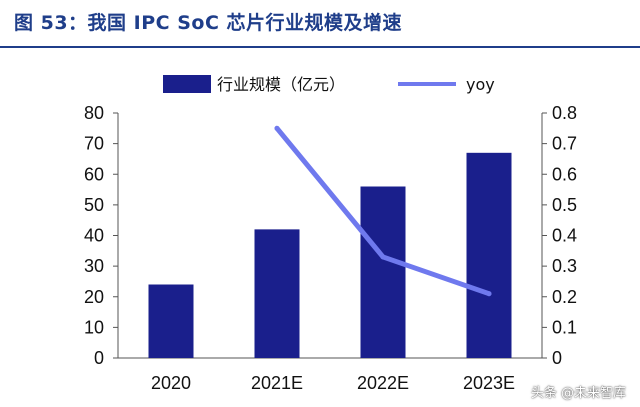 The height and width of the screenshot is (407, 640). I want to click on x-tick-label: 2020, so click(171, 383).